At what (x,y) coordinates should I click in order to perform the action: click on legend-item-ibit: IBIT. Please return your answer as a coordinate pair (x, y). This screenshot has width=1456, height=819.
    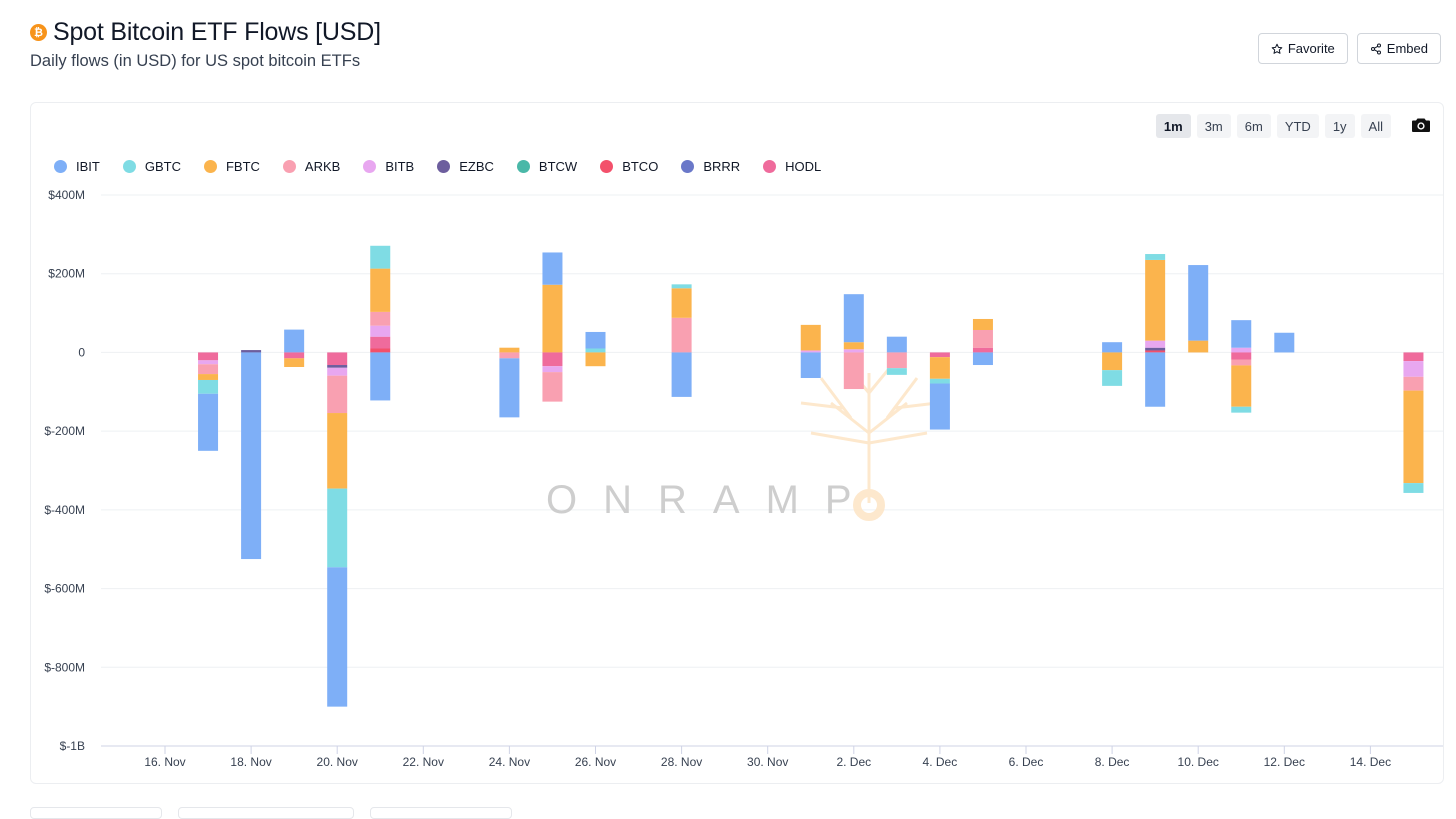
    Looking at the image, I should click on (77, 166).